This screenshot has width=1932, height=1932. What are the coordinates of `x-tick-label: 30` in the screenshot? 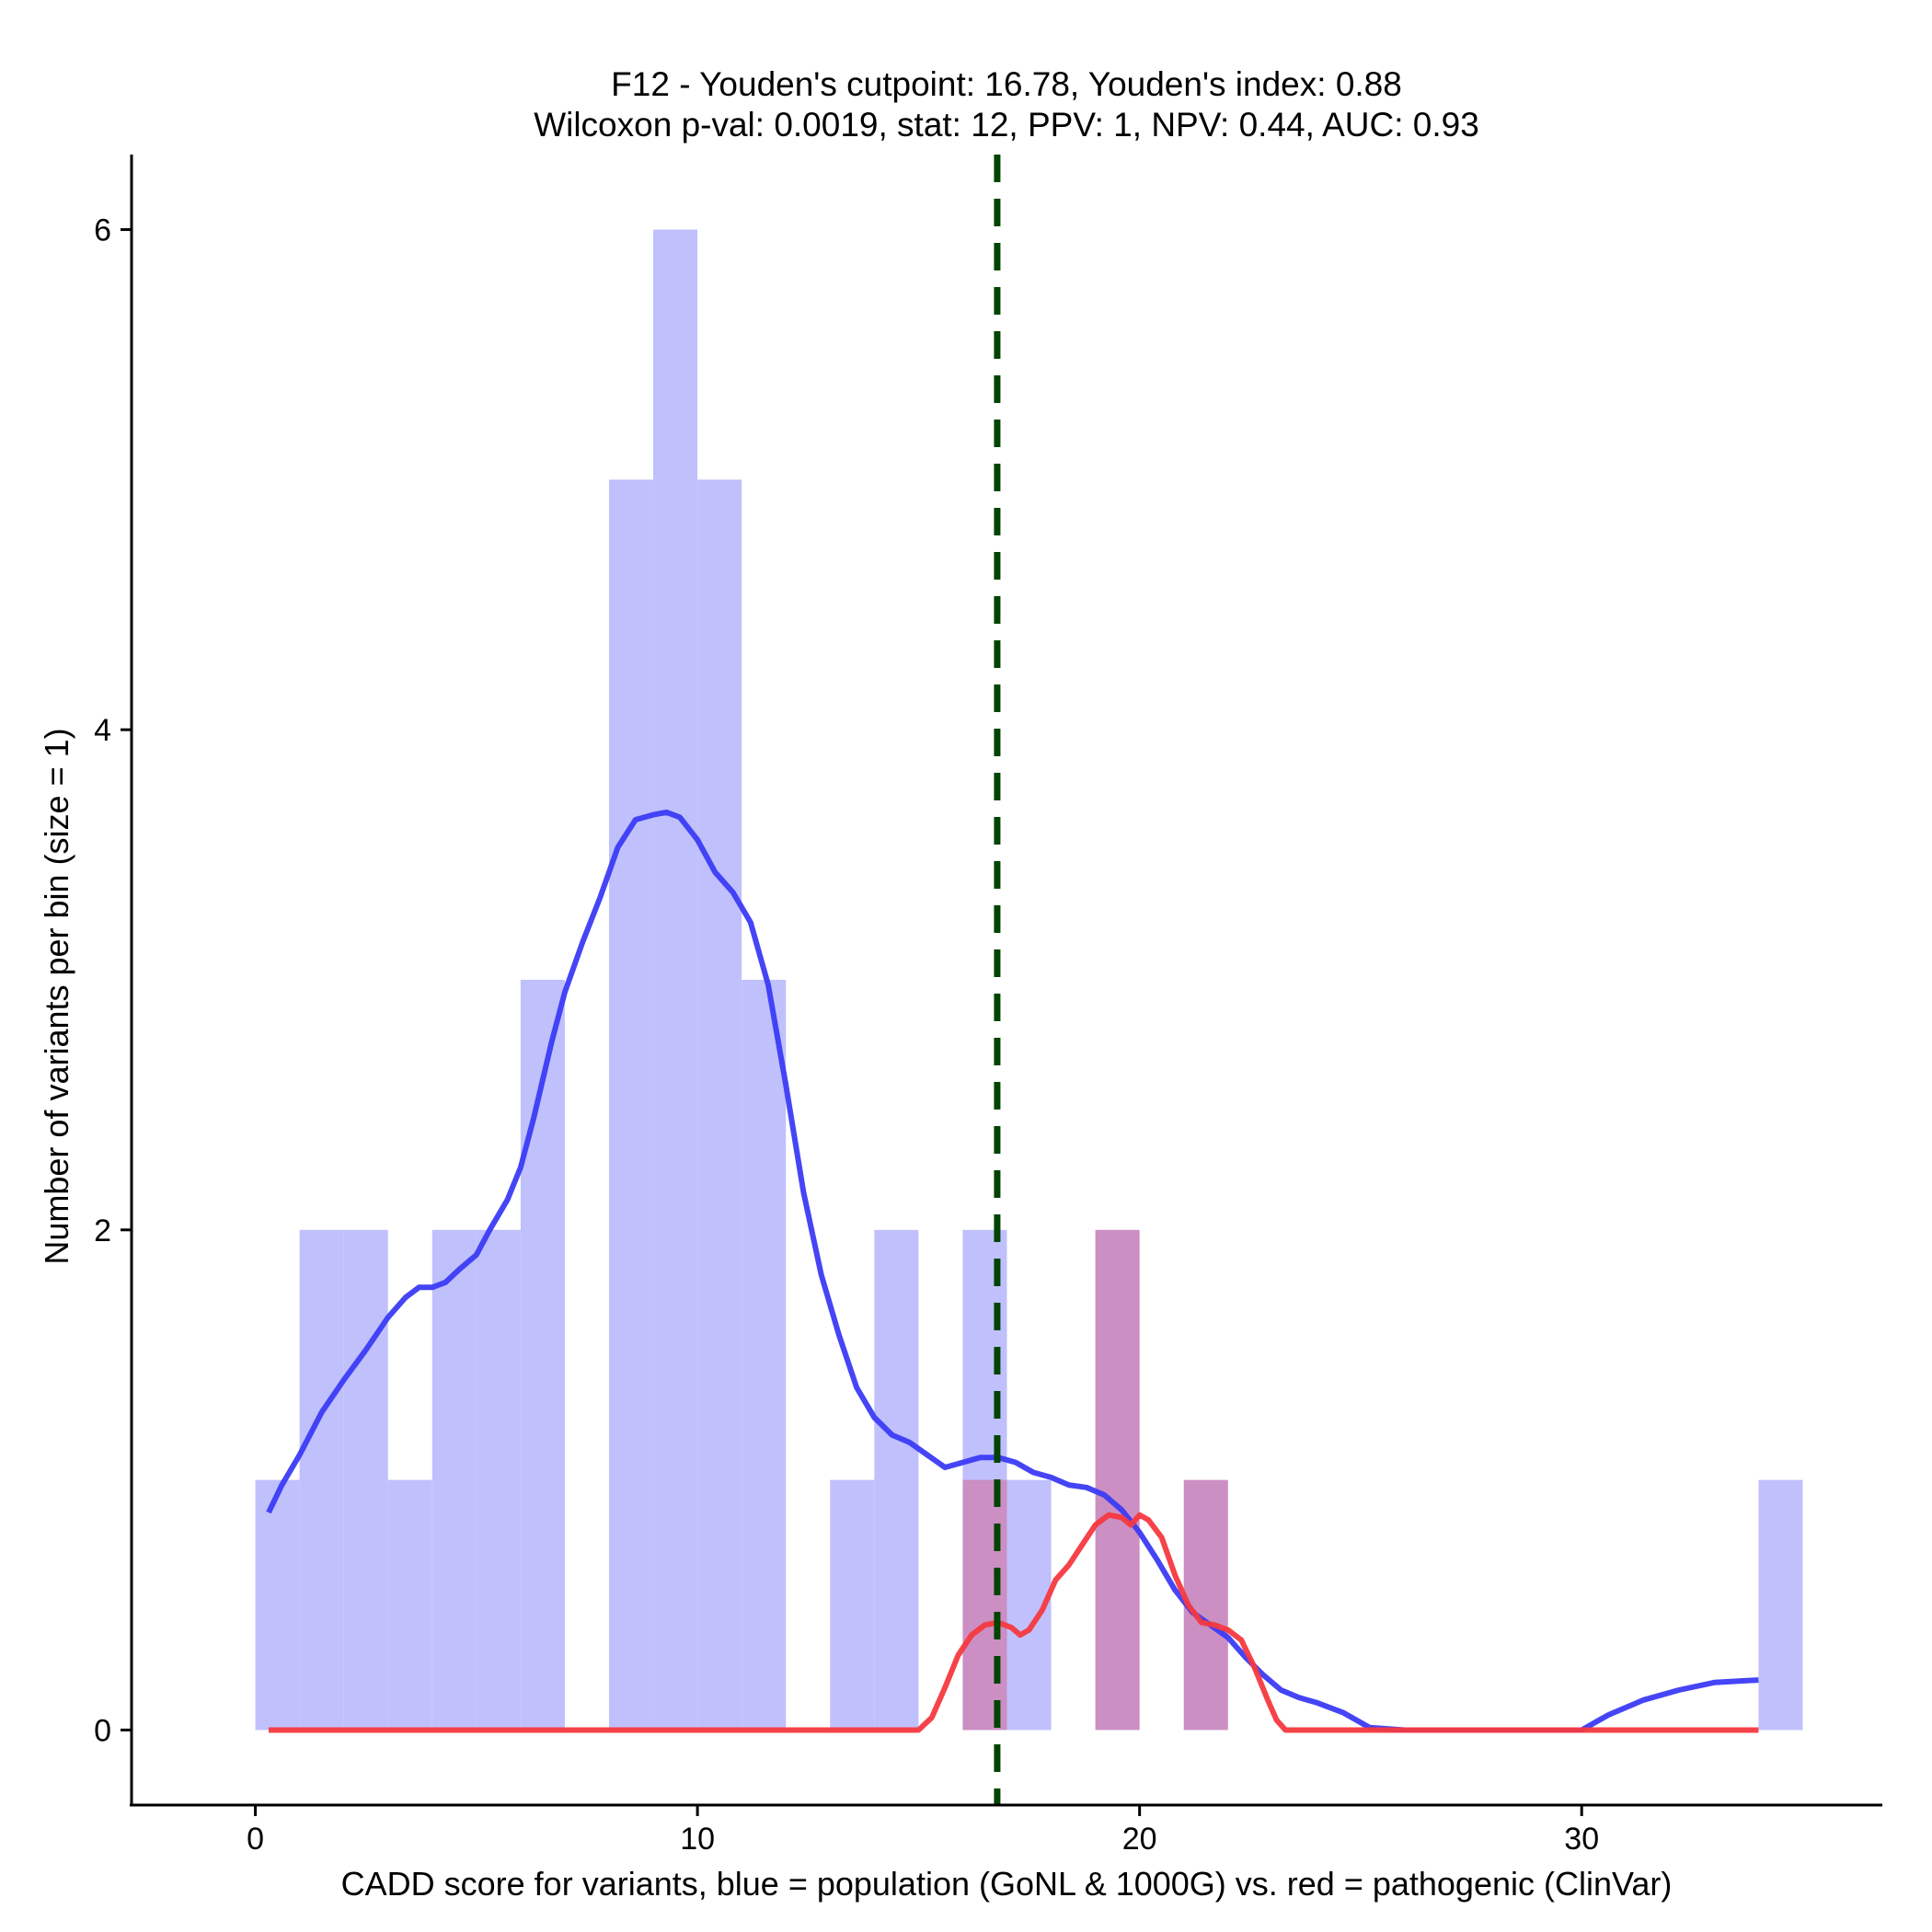 It's located at (1581, 1839).